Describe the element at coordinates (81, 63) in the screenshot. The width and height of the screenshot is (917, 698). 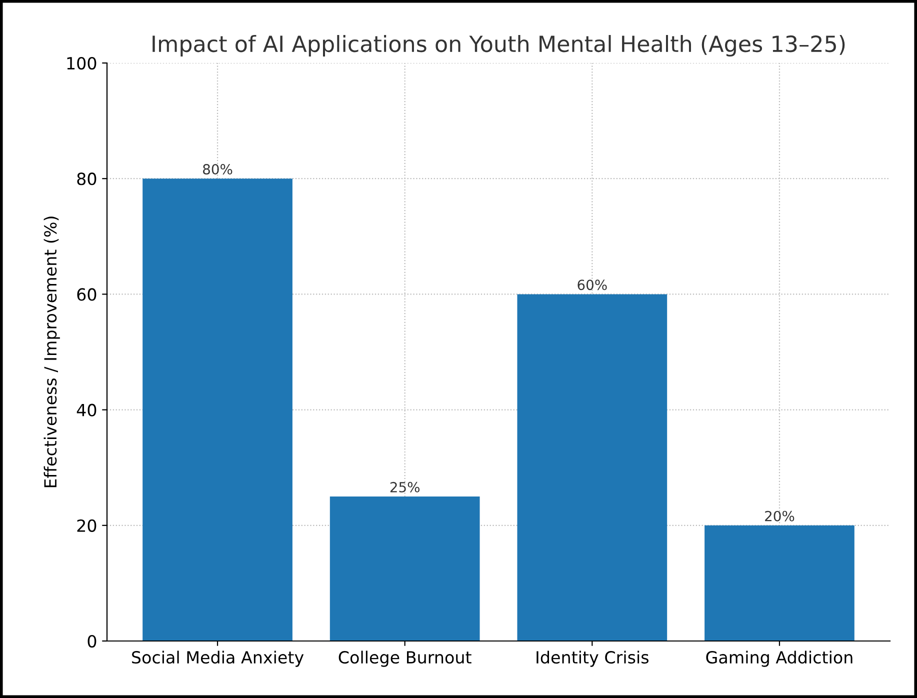
I see `y-tick-label: 100` at that location.